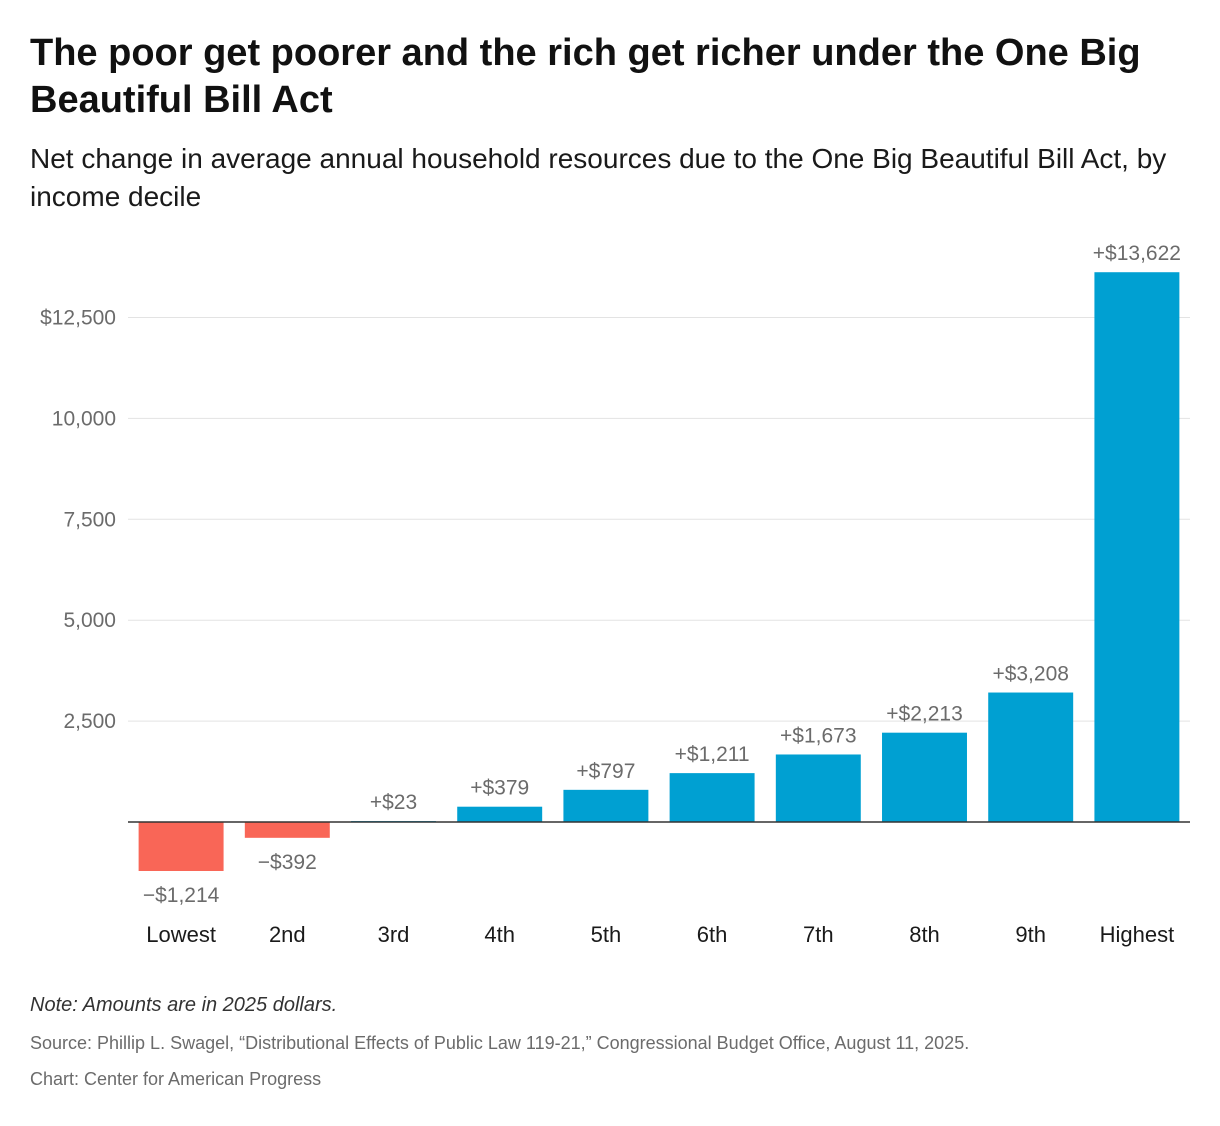 This screenshot has width=1220, height=1126. I want to click on y-tick-label: 5,000, so click(89, 620).